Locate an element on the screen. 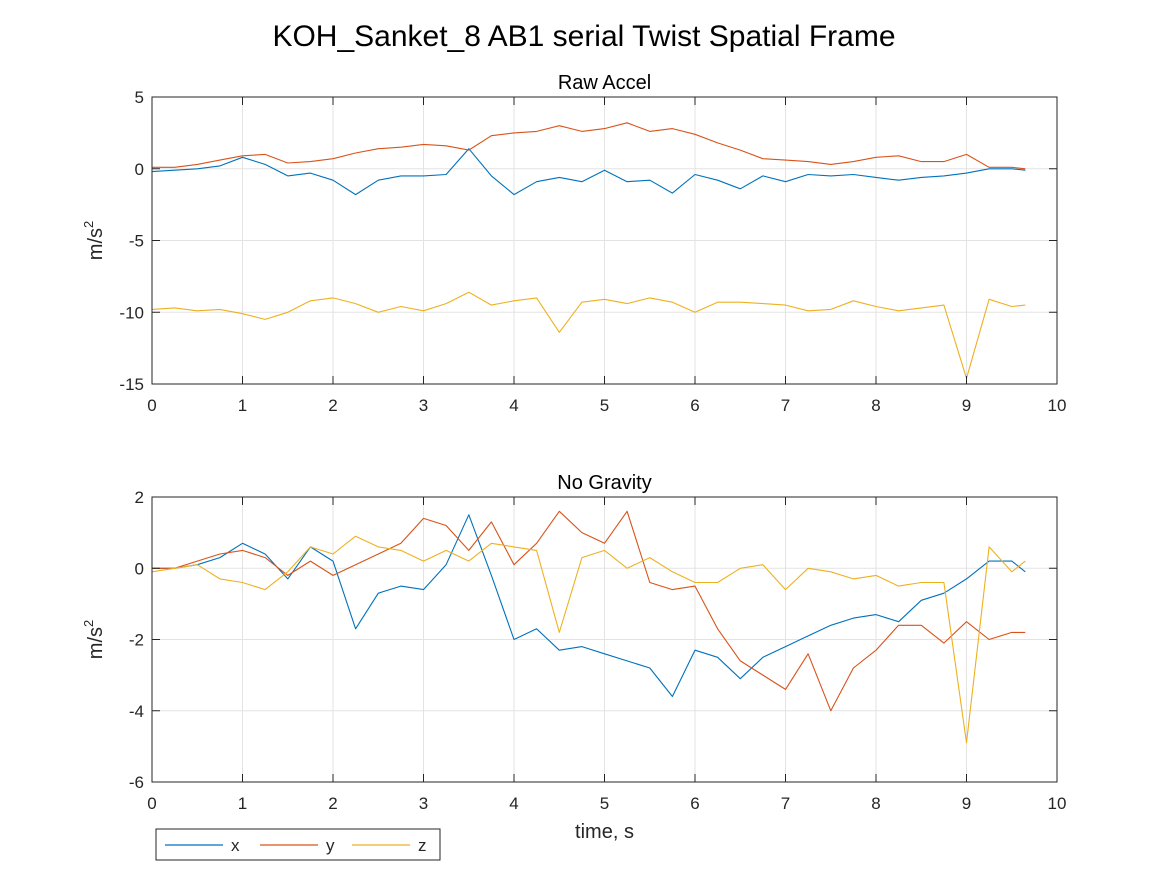 The height and width of the screenshot is (875, 1167). y-axis-label-raw-accel: m/s2 is located at coordinates (94, 240).